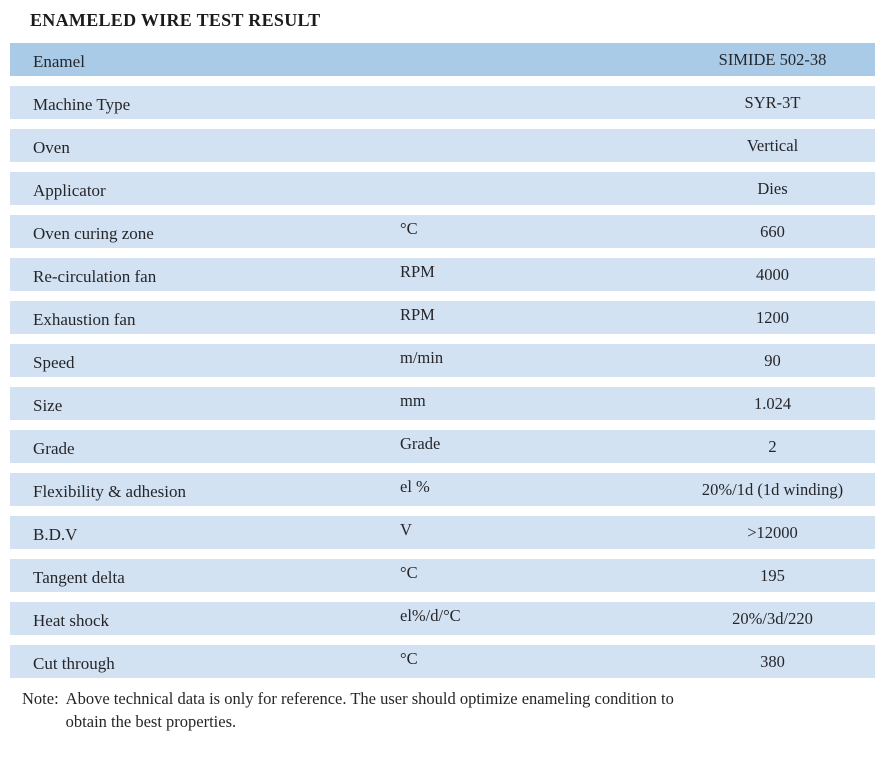 Image resolution: width=884 pixels, height=765 pixels. What do you see at coordinates (442, 274) in the screenshot?
I see `table-row: Re-circulation fan RPM 4000` at bounding box center [442, 274].